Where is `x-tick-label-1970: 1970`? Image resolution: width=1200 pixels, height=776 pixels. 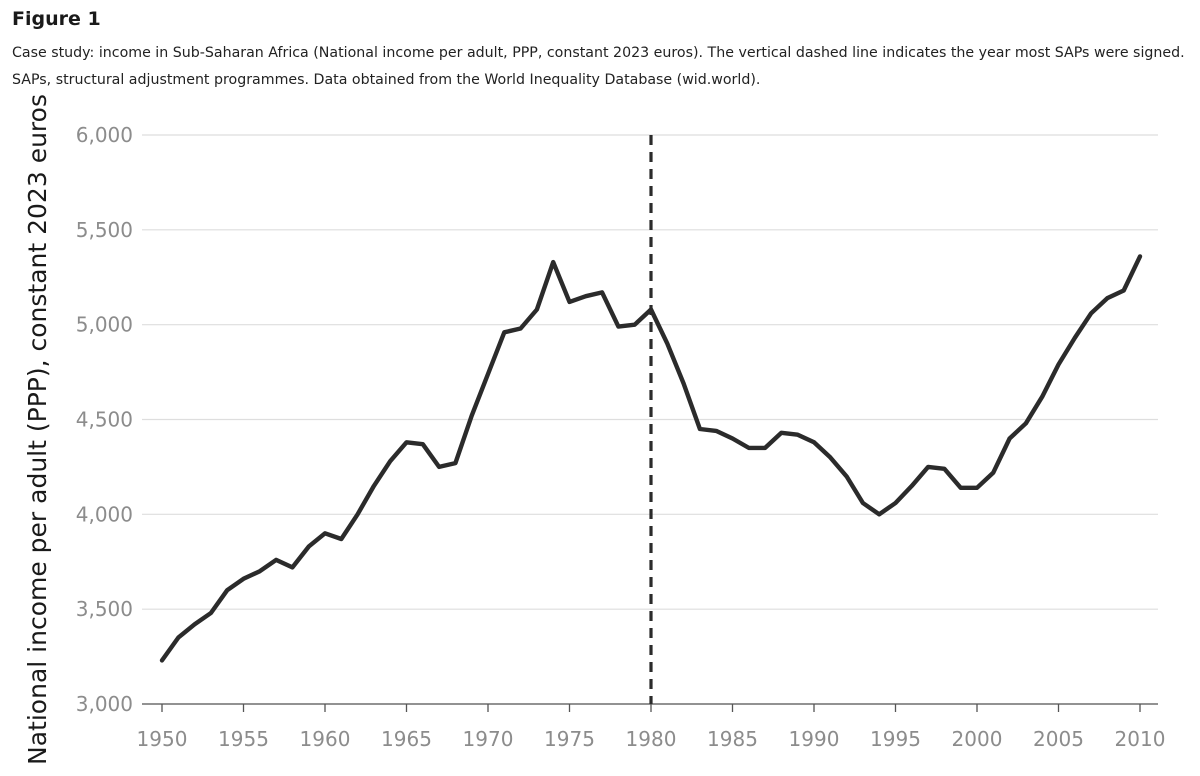 x-tick-label-1970: 1970 is located at coordinates (488, 739).